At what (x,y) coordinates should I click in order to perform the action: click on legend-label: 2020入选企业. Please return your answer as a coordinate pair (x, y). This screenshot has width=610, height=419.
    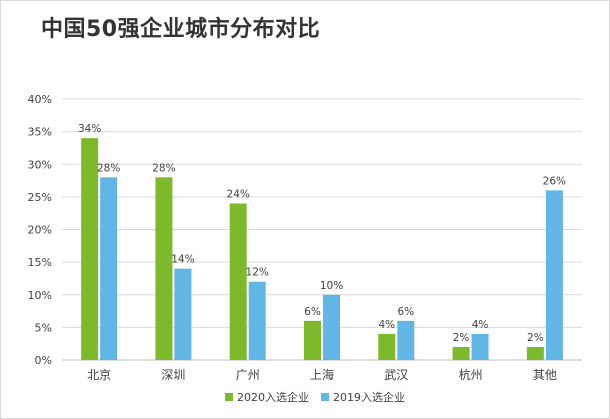
    Looking at the image, I should click on (273, 397).